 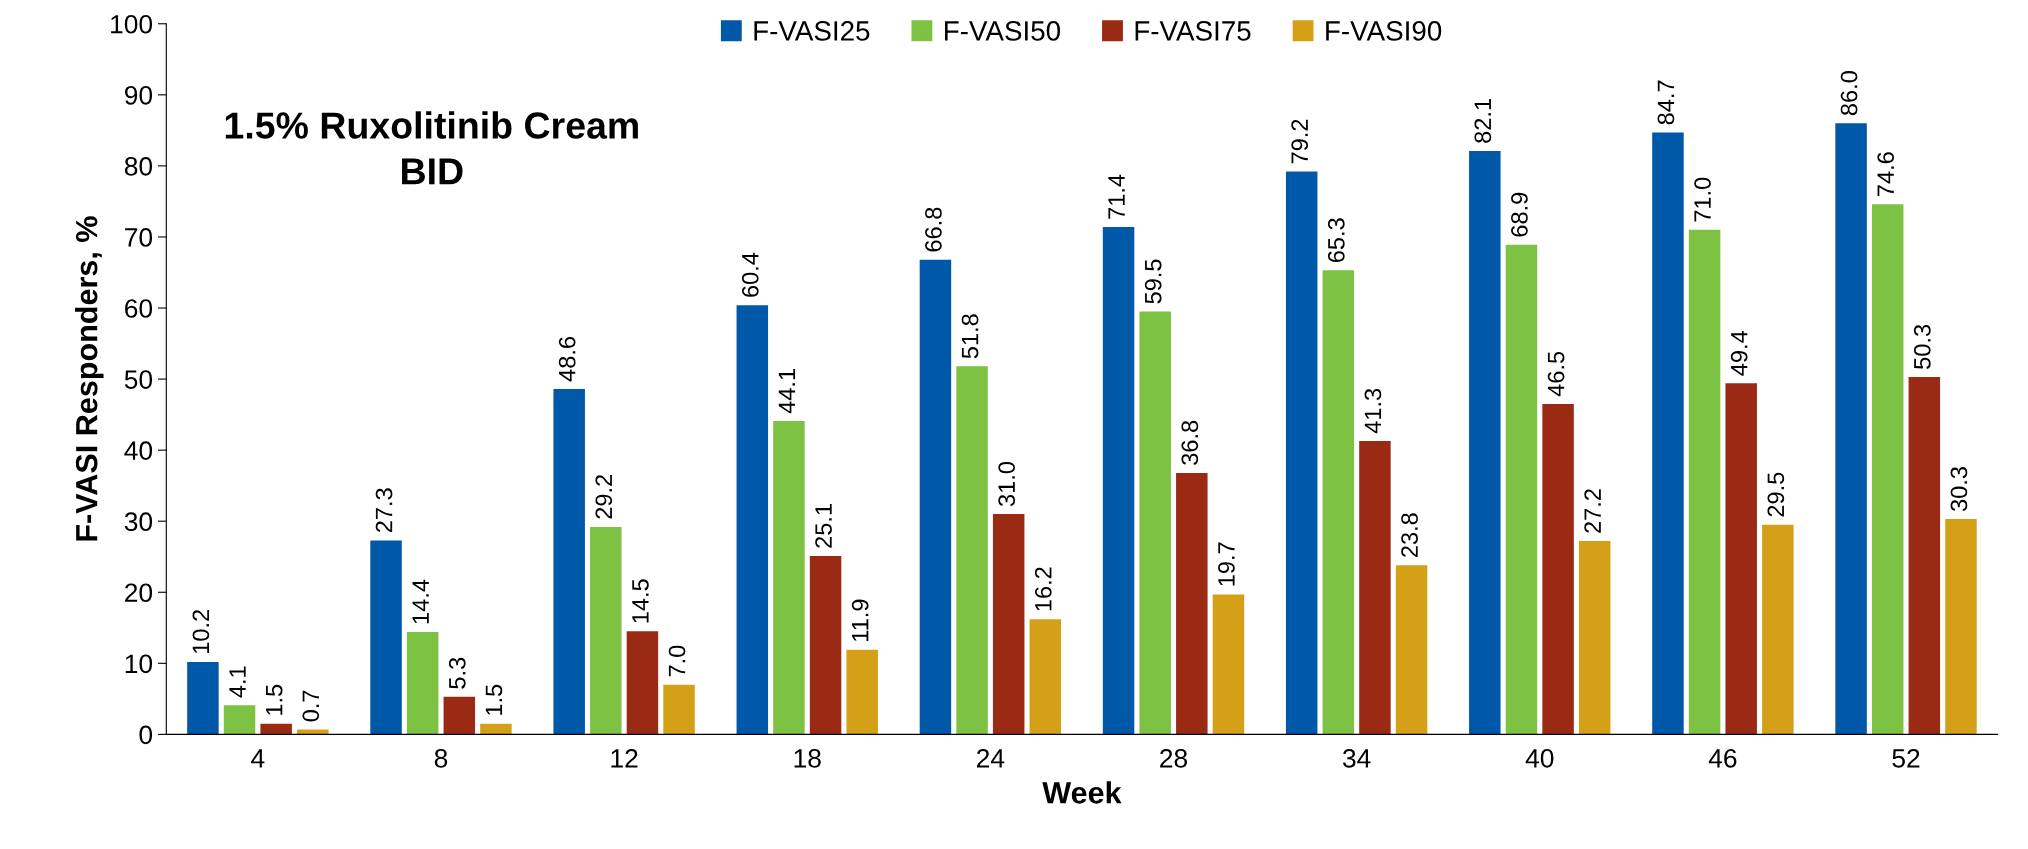 What do you see at coordinates (1174, 758) in the screenshot?
I see `x-tick-label: 28` at bounding box center [1174, 758].